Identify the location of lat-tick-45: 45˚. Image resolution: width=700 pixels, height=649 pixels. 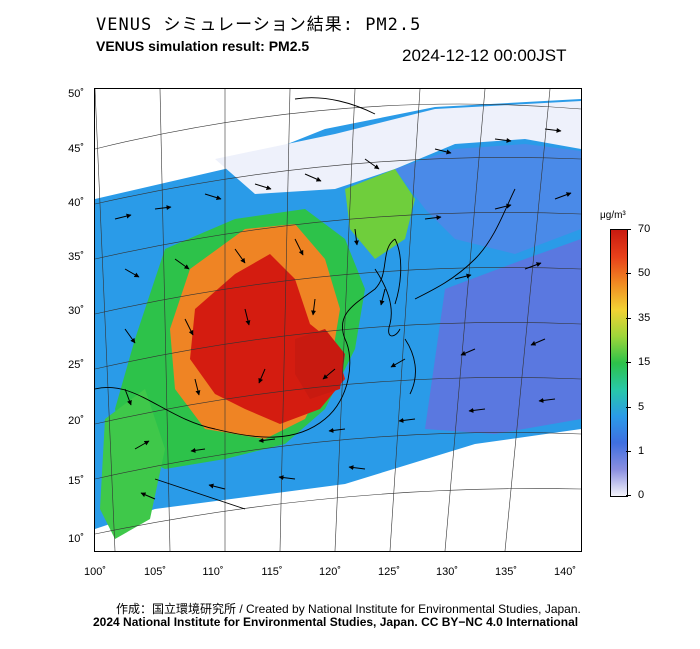
(76, 149).